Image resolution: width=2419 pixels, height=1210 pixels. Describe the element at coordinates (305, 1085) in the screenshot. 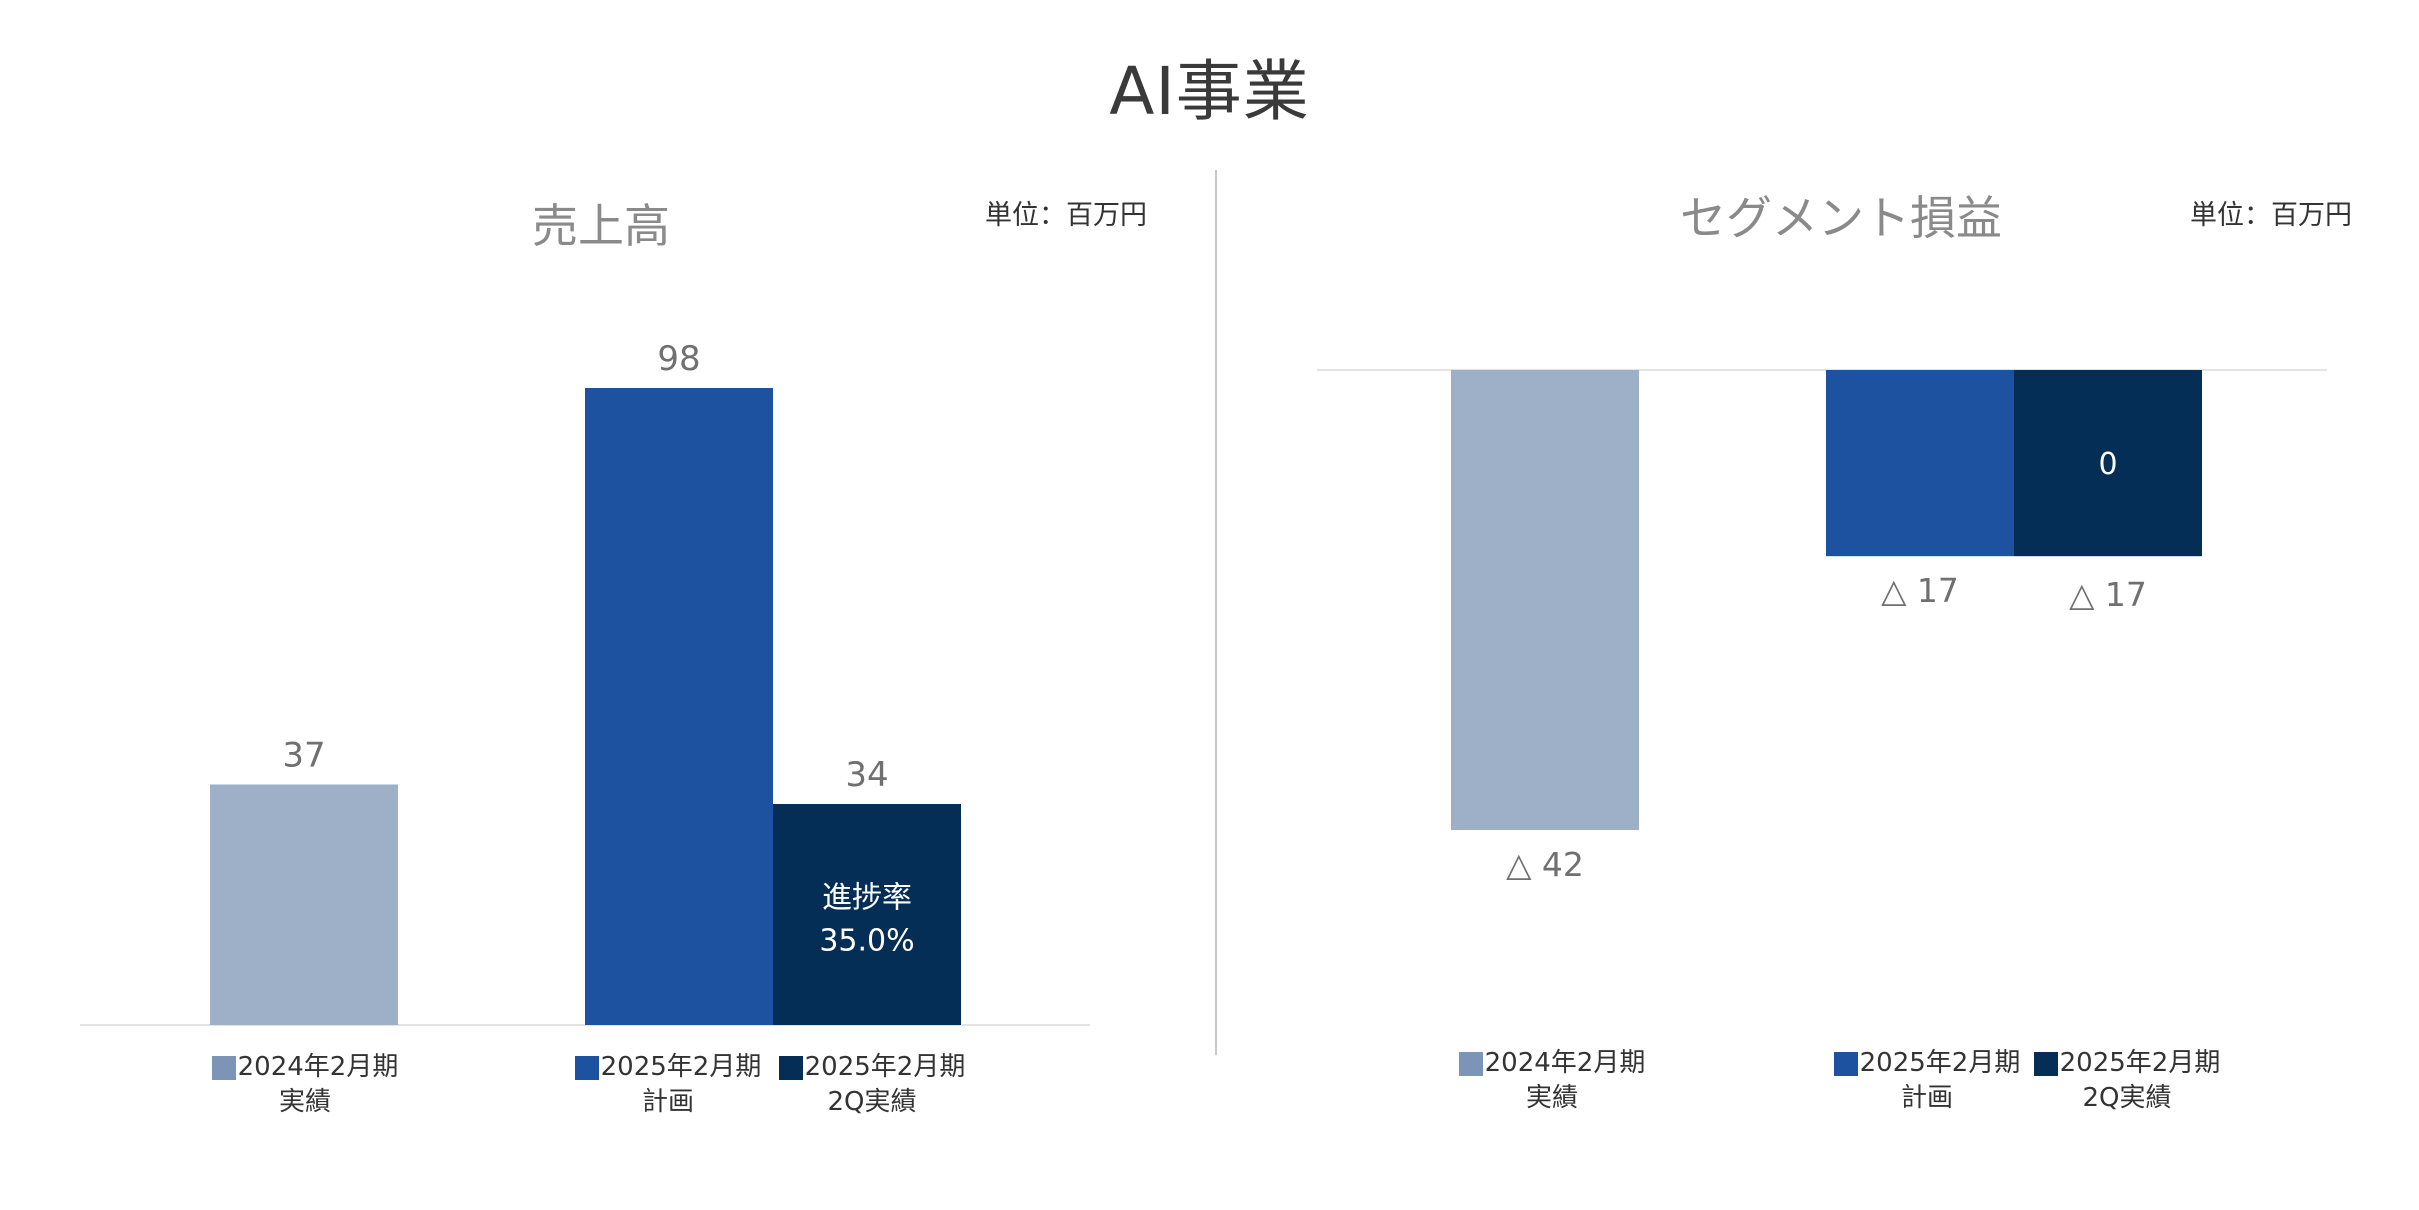

I see `sales-legend-2024-actual: 2024年2月期 実績` at that location.